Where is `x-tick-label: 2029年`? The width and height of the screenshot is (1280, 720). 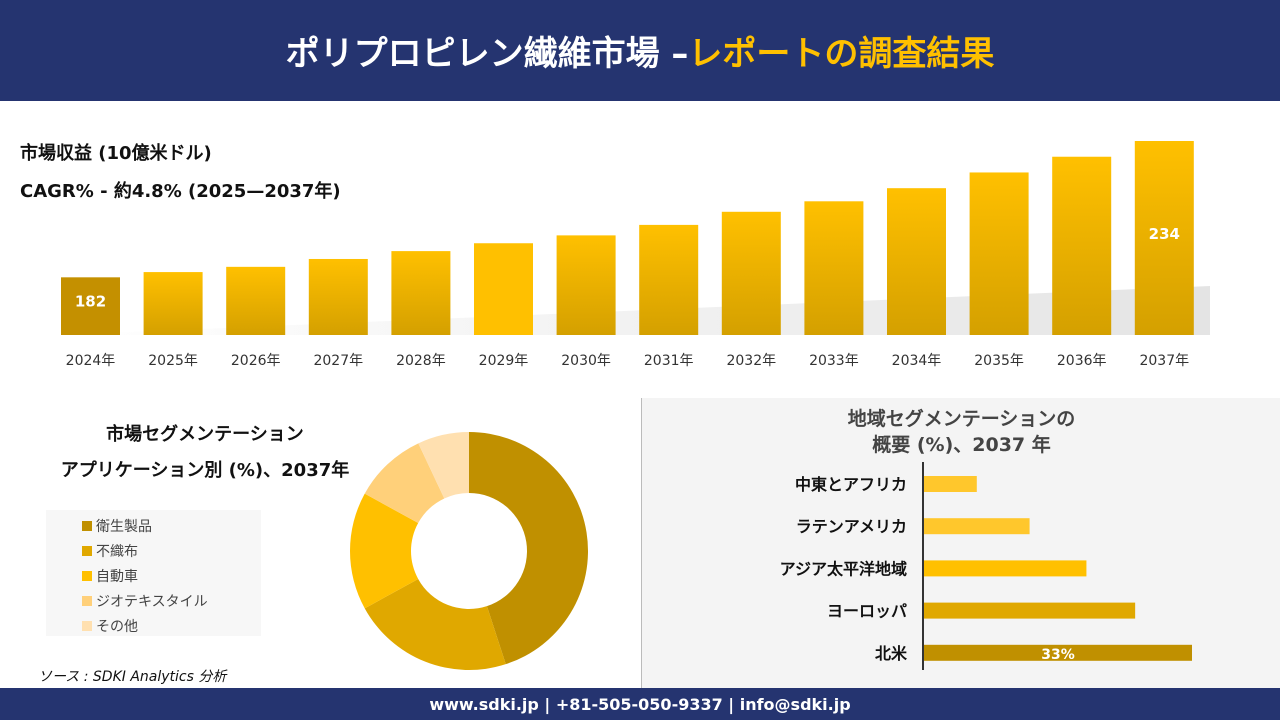 x-tick-label: 2029年 is located at coordinates (504, 361).